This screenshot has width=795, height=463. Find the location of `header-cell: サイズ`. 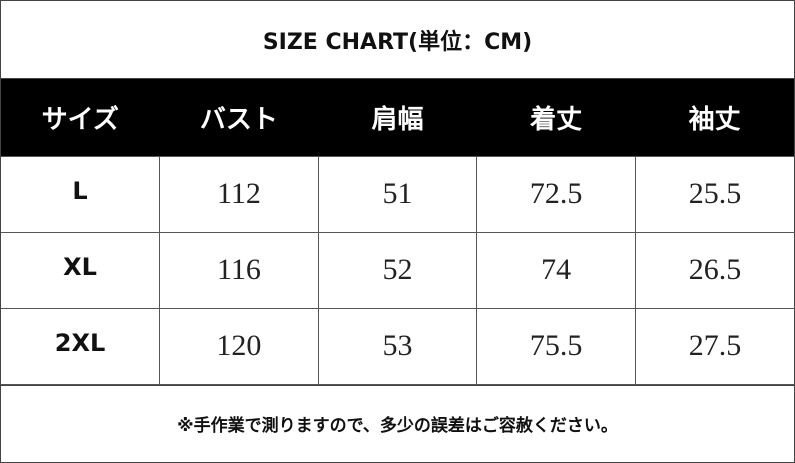

header-cell: サイズ is located at coordinates (80, 117).